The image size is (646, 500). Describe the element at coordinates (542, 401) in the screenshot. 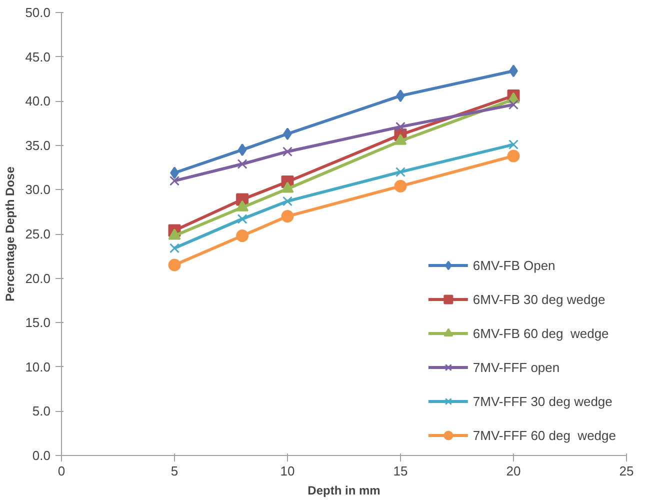

I see `legend-label: 7MV-FFF 30 deg wedge` at that location.